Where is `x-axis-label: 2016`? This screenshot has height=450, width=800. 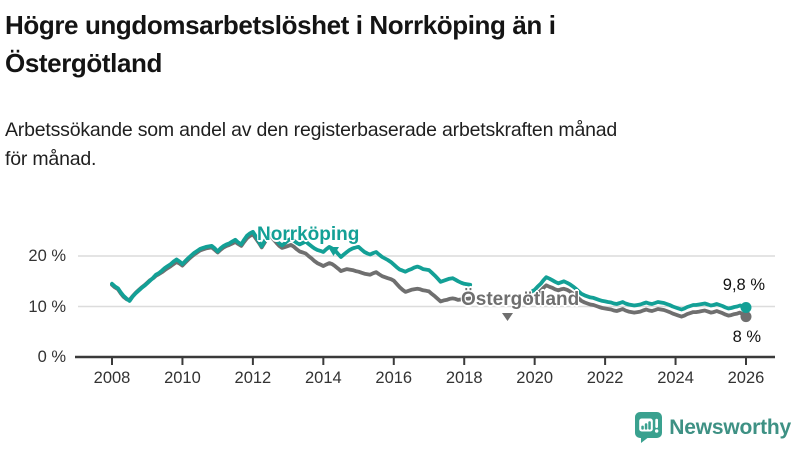 x-axis-label: 2016 is located at coordinates (394, 378).